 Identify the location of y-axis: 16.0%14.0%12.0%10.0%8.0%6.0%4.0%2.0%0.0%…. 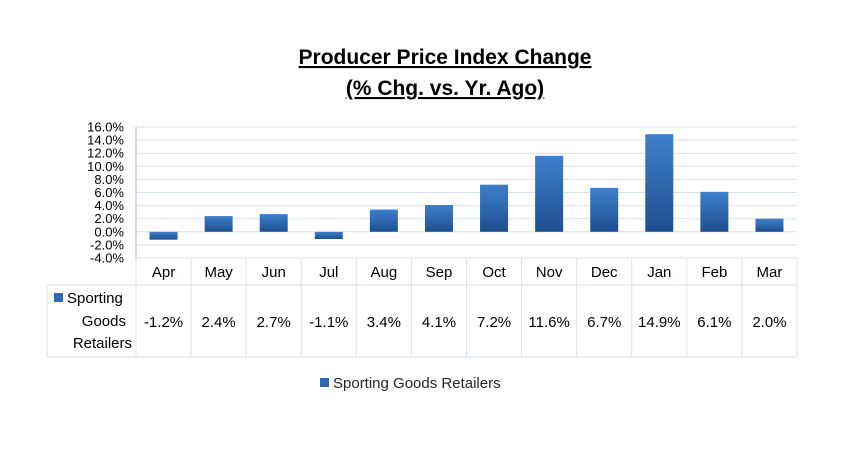
(105, 193).